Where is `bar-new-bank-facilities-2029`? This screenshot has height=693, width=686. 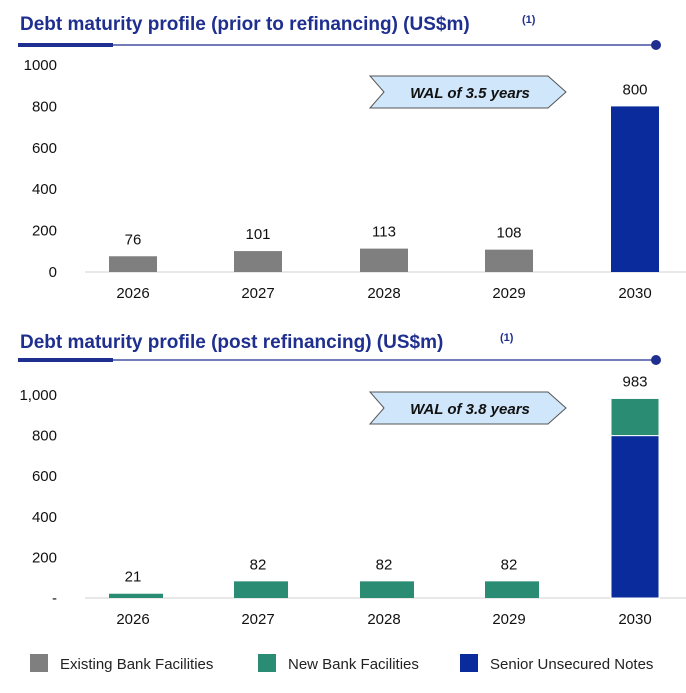
bar-new-bank-facilities-2029 is located at coordinates (512, 589).